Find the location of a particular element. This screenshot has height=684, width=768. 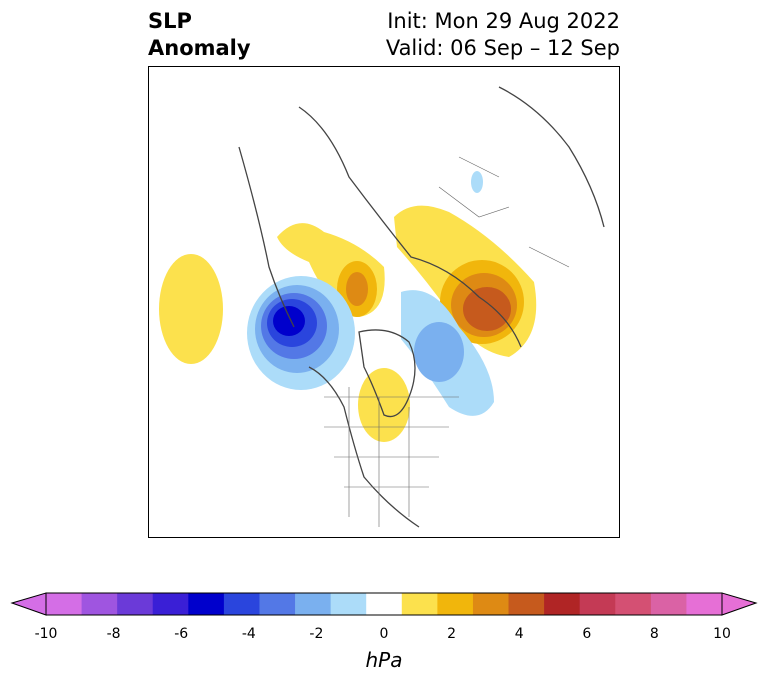

colorbar-segments is located at coordinates (384, 604).